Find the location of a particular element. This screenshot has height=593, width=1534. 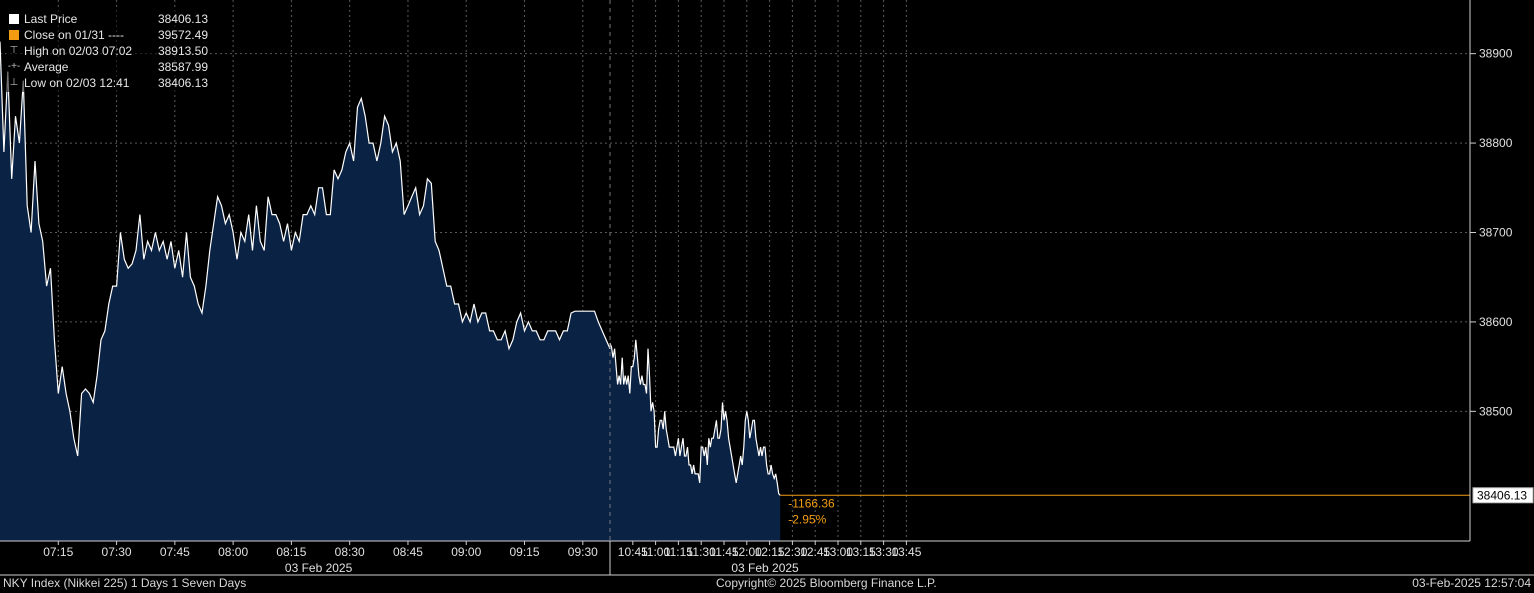

legend-label: Average is located at coordinates (46, 67).